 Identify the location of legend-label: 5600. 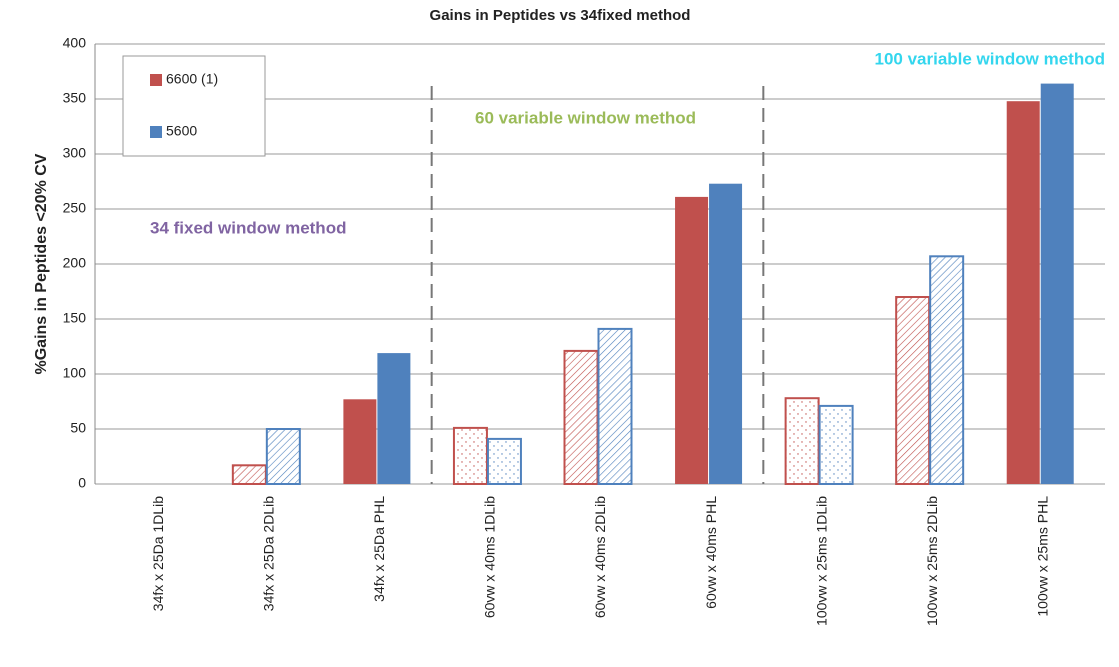
(181, 131).